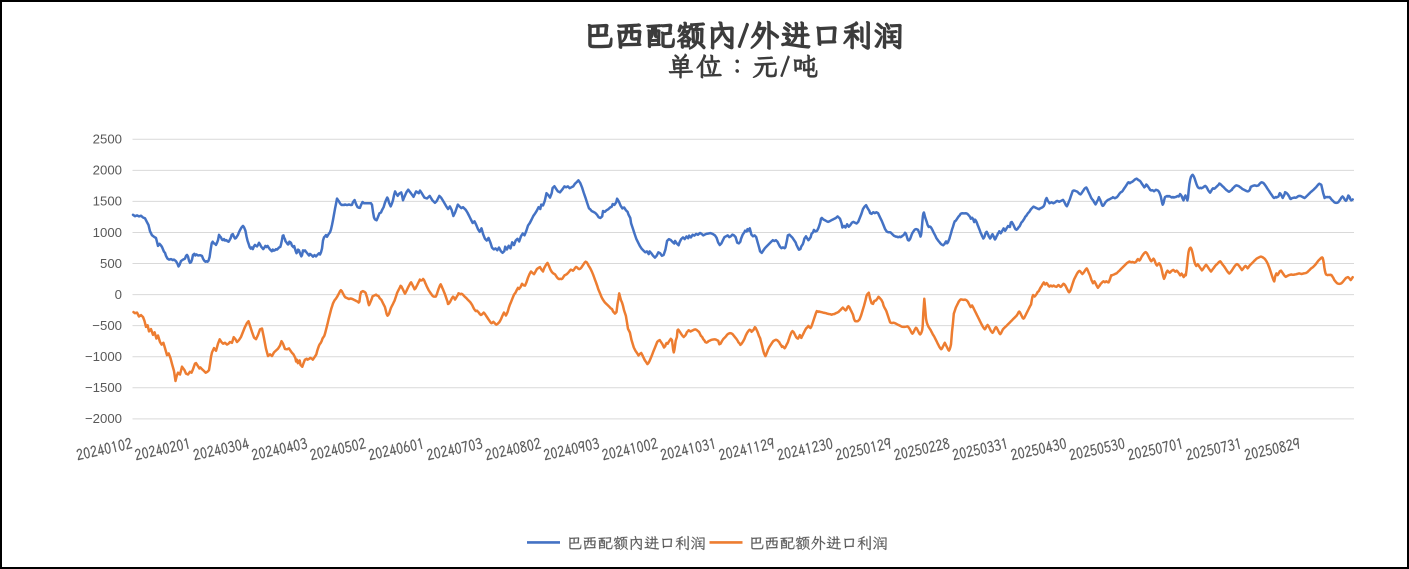 The width and height of the screenshot is (1409, 569). What do you see at coordinates (107, 201) in the screenshot?
I see `svg-text: 1500` at bounding box center [107, 201].